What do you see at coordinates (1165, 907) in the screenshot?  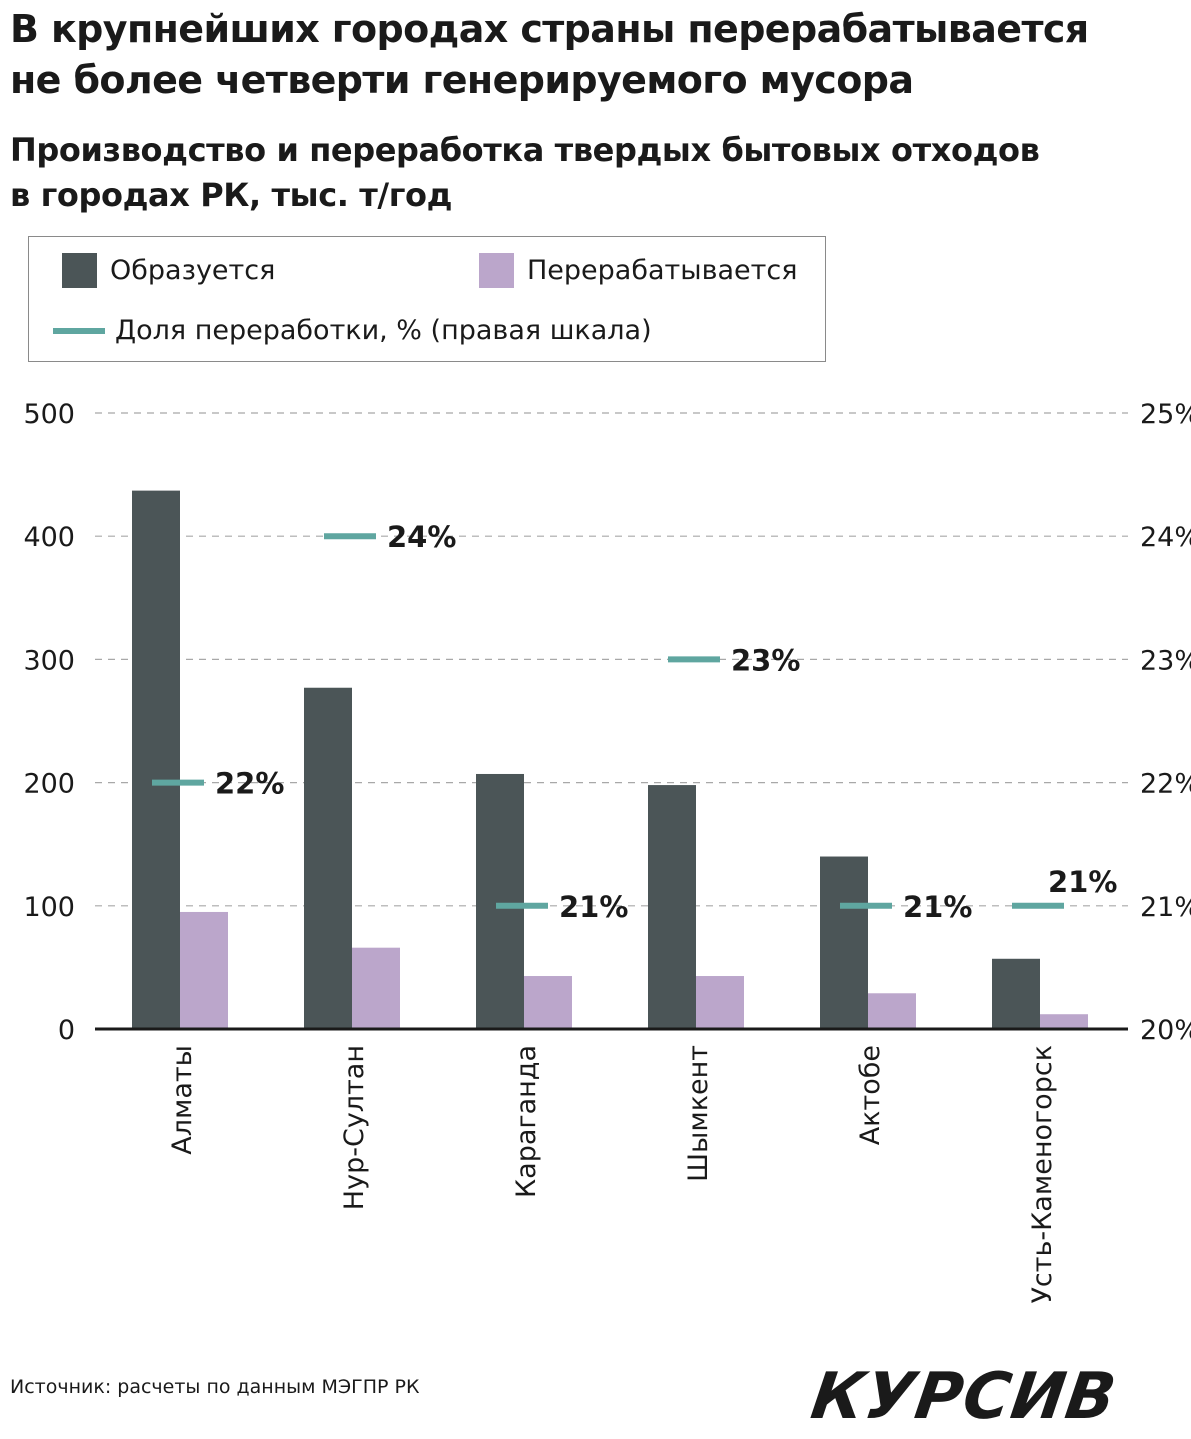 I see `y2-tick-label: 21%` at bounding box center [1165, 907].